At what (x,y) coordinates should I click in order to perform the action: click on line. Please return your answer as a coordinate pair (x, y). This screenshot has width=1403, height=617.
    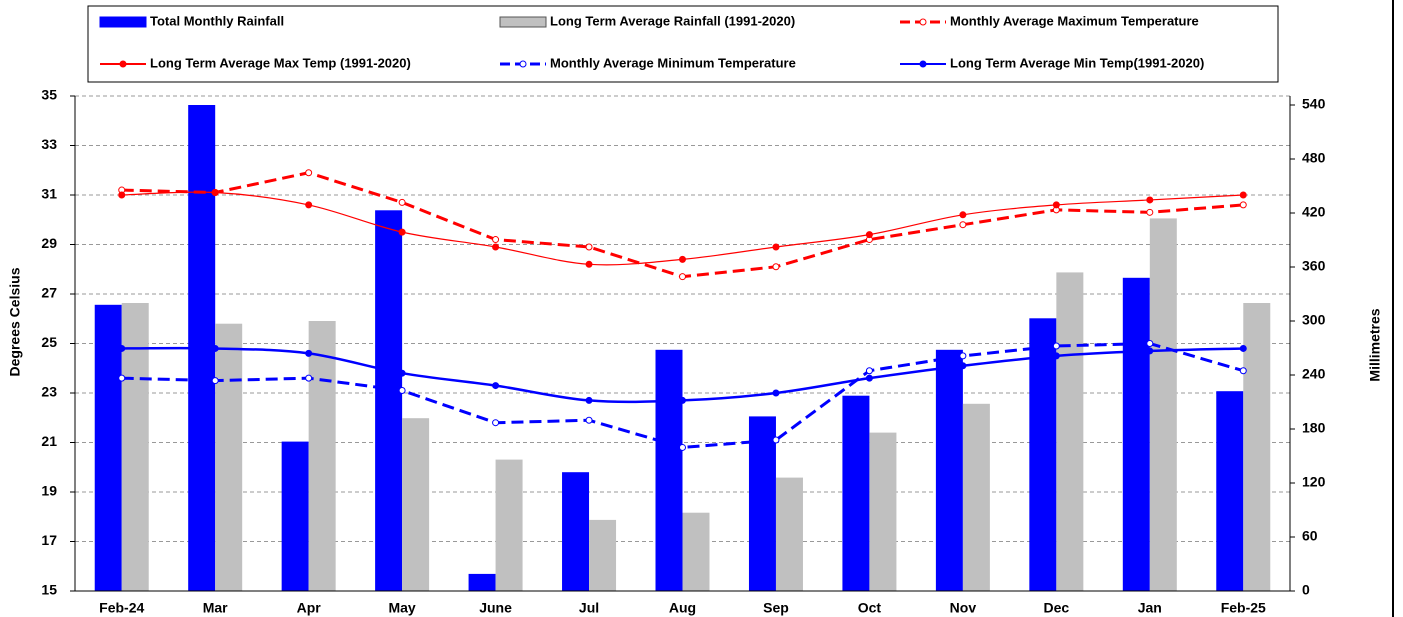
    Looking at the image, I should click on (682, 228).